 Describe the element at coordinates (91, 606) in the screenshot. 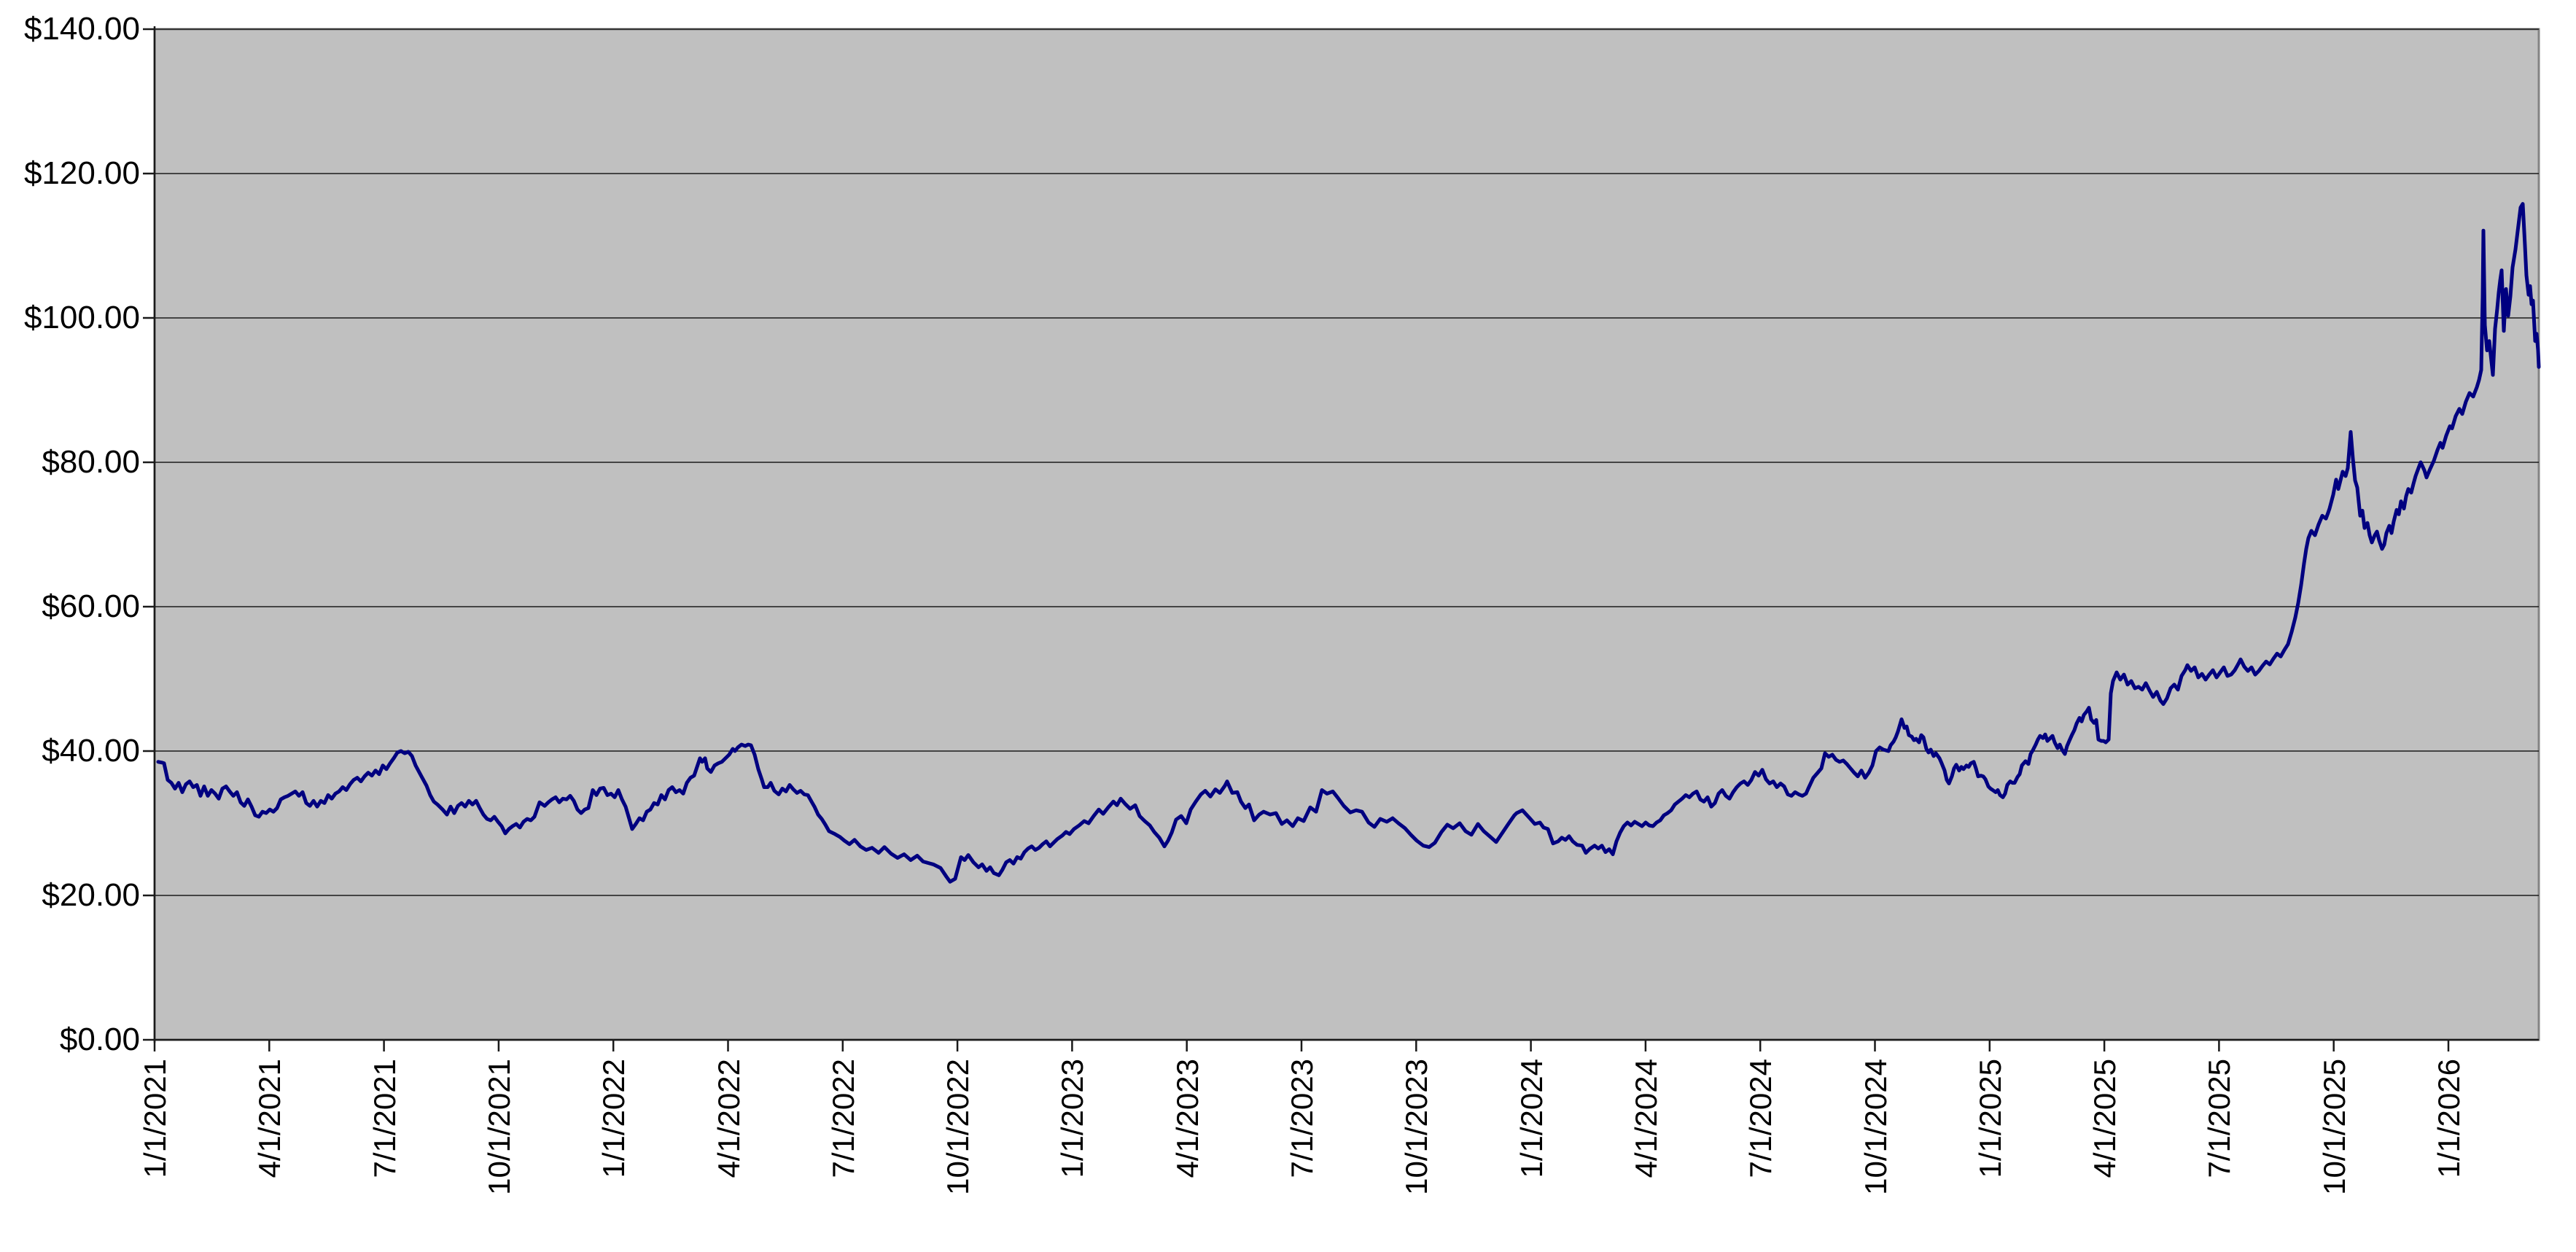

I see `y-axis-label: $60.00` at that location.